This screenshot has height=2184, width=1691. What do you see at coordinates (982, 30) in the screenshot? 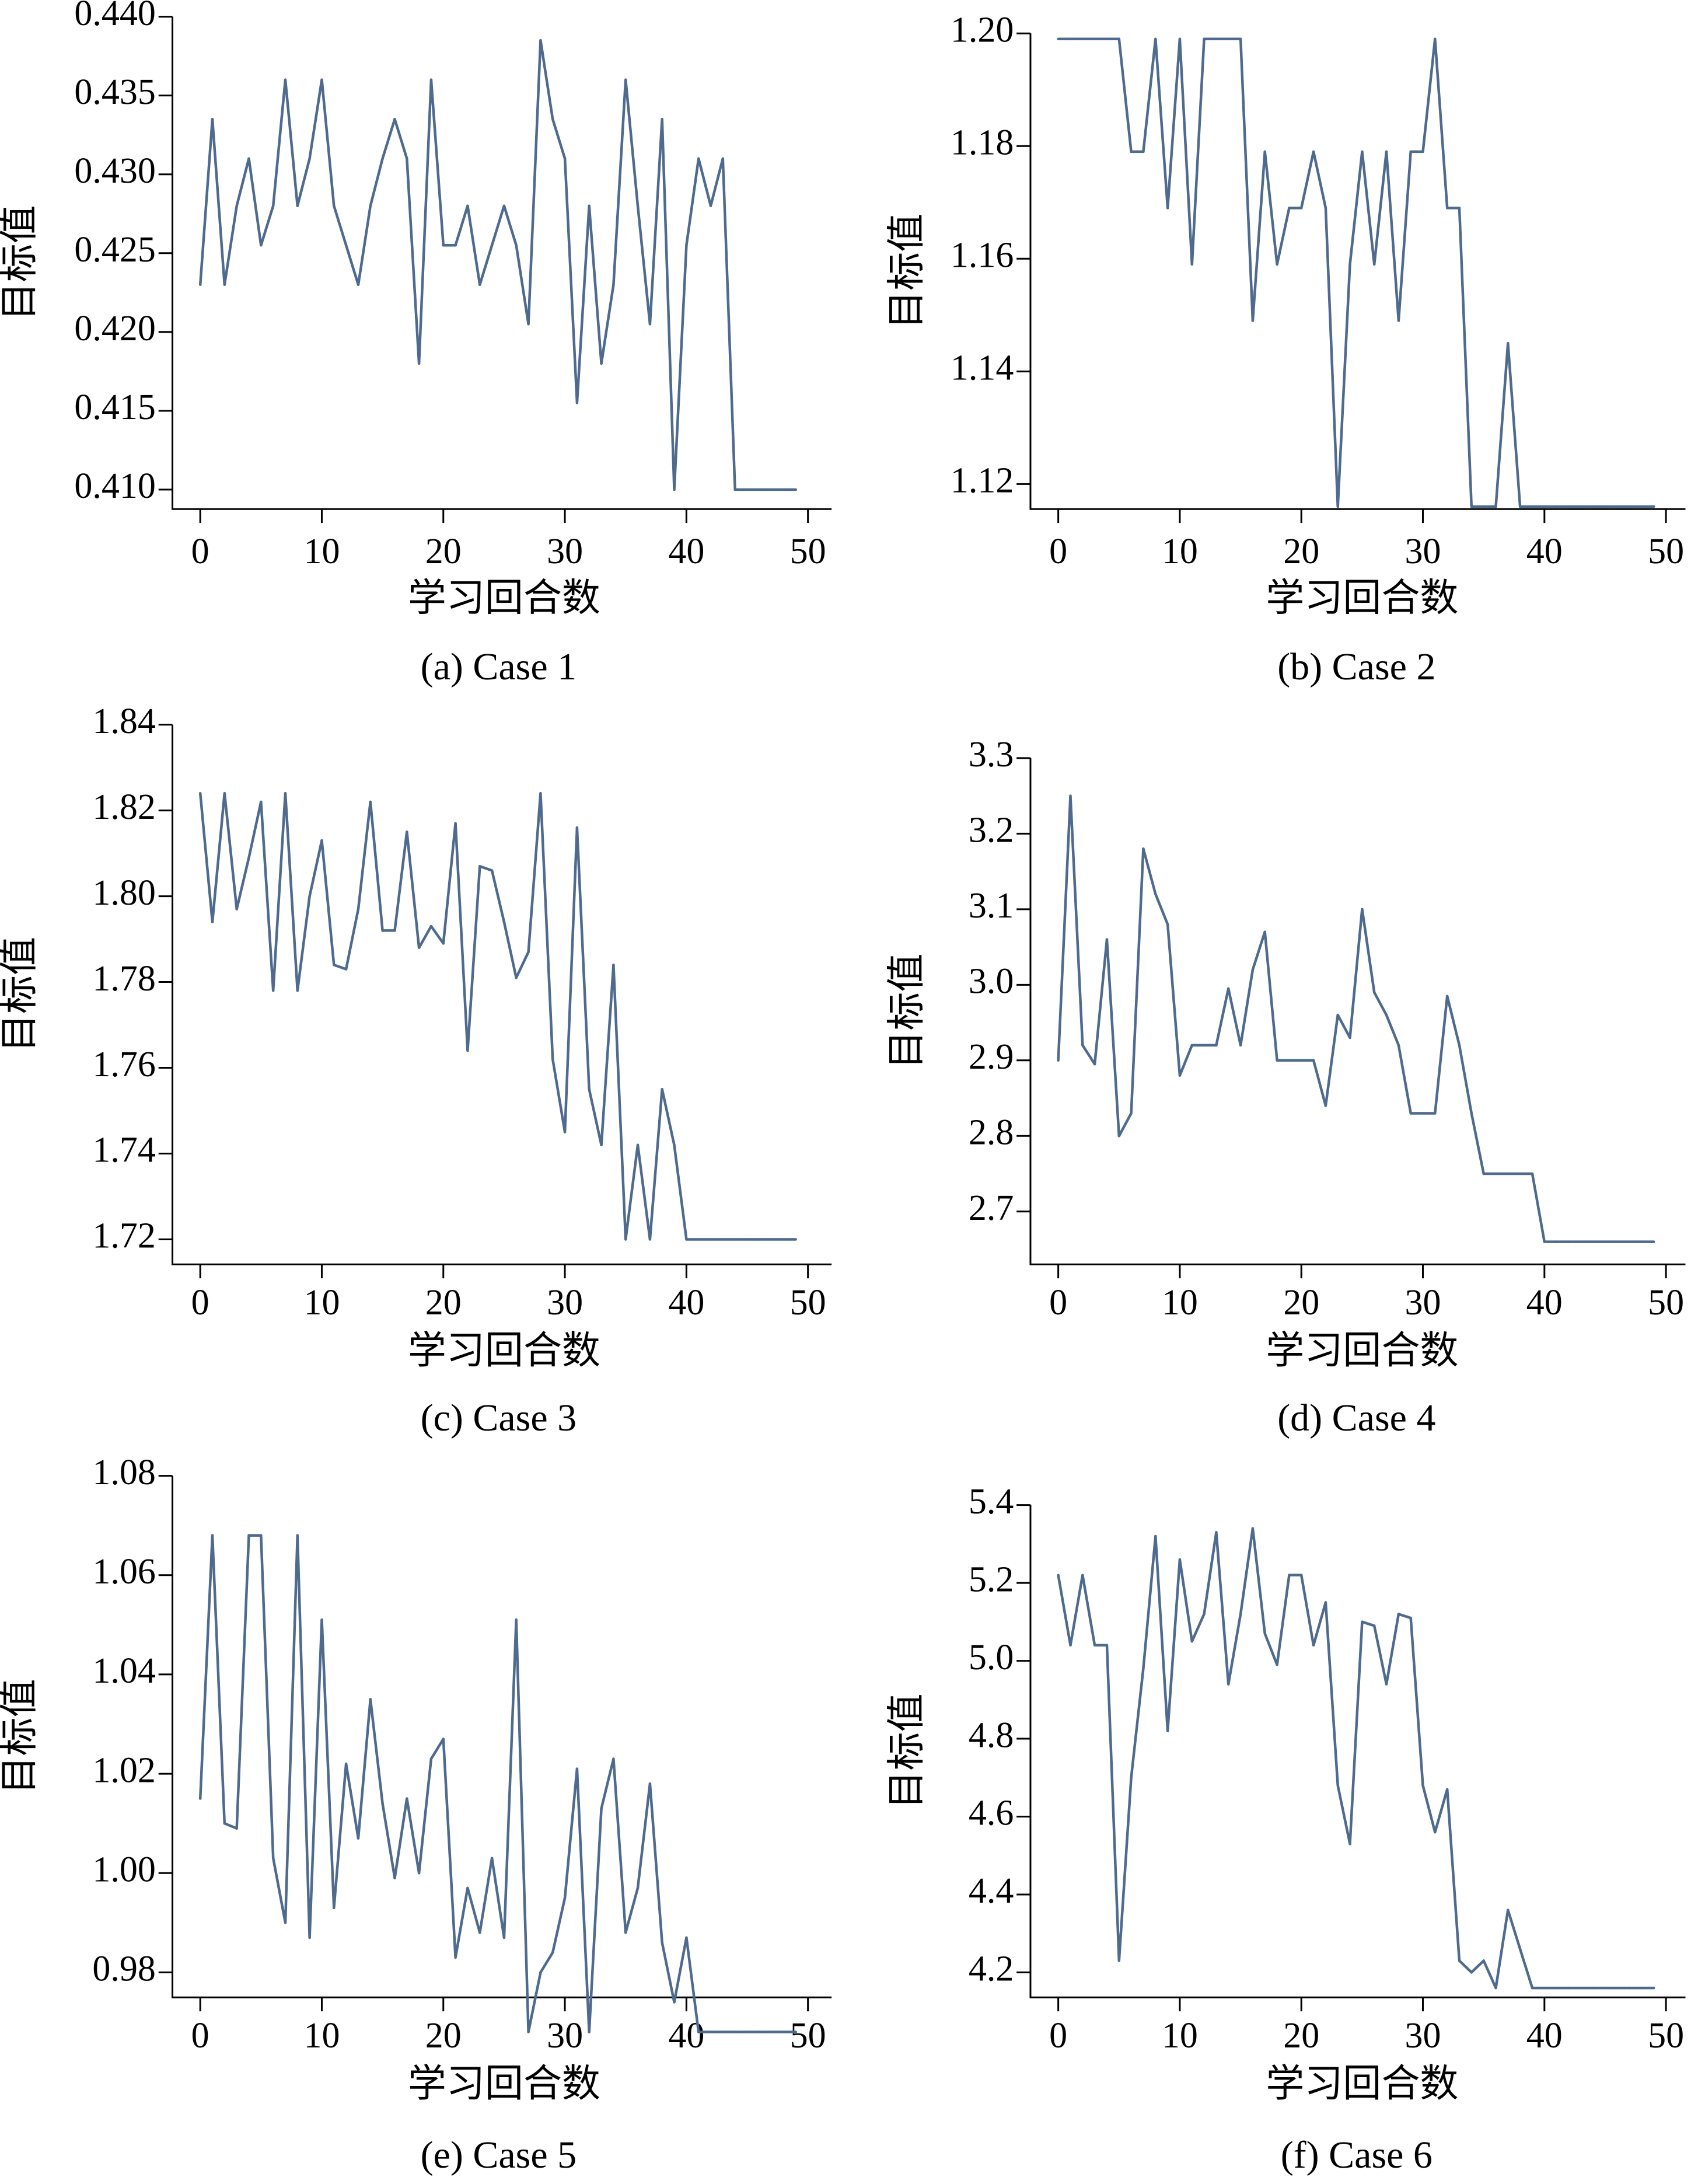
I see `y-tick-label: 1.20` at bounding box center [982, 30].